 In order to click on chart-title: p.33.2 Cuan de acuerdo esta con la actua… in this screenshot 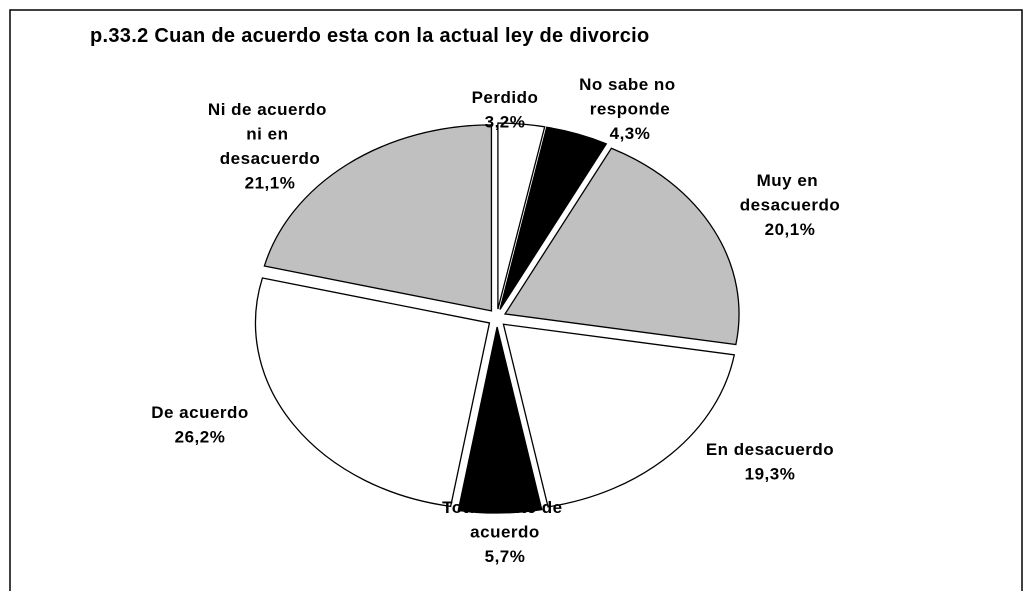, I will do `click(370, 36)`.